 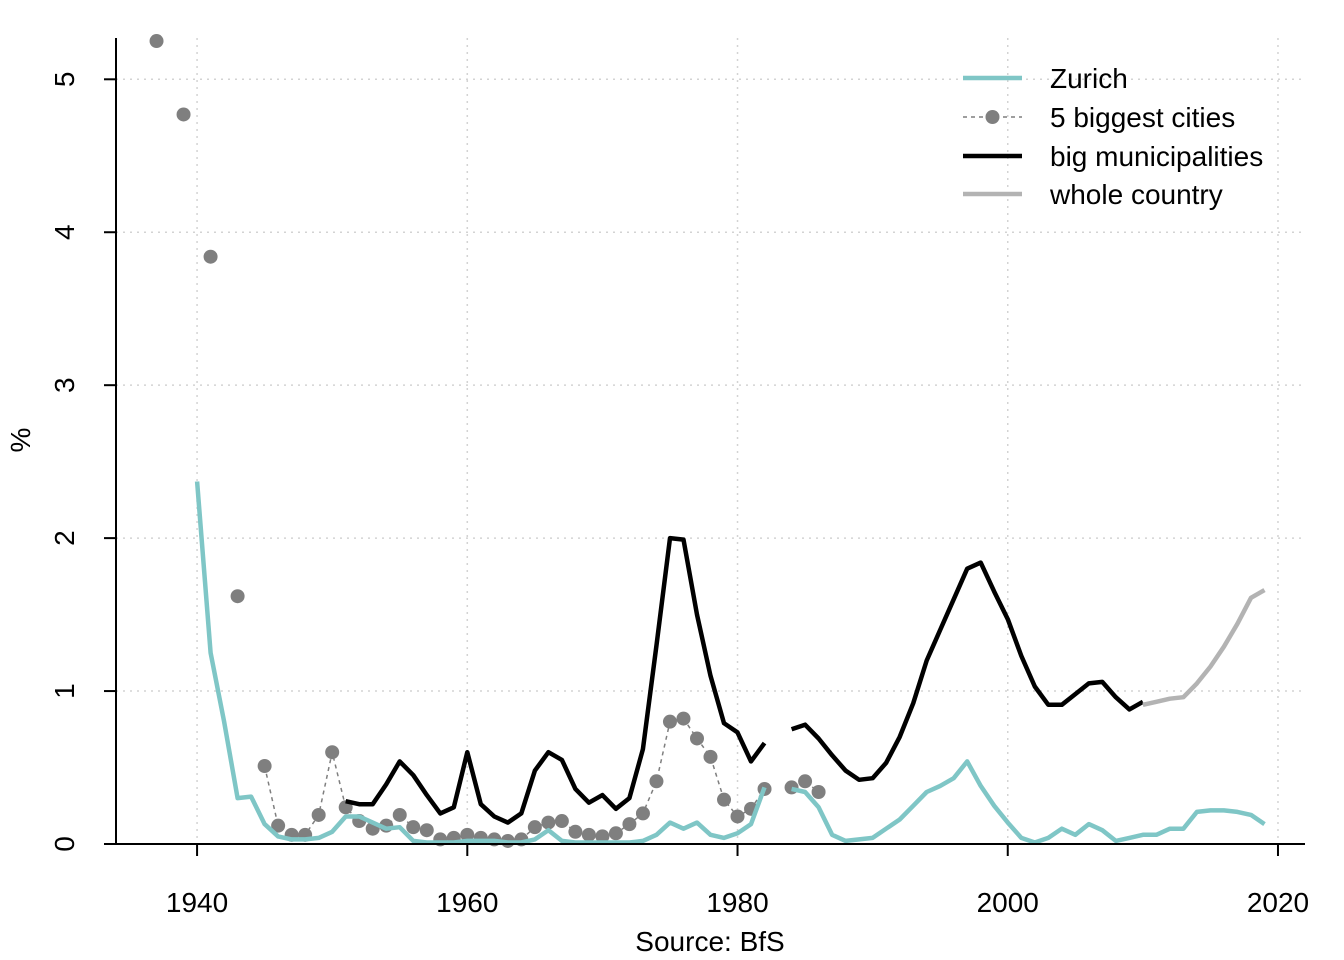 I want to click on x-axis-title: Source: BfS, so click(x=709, y=941).